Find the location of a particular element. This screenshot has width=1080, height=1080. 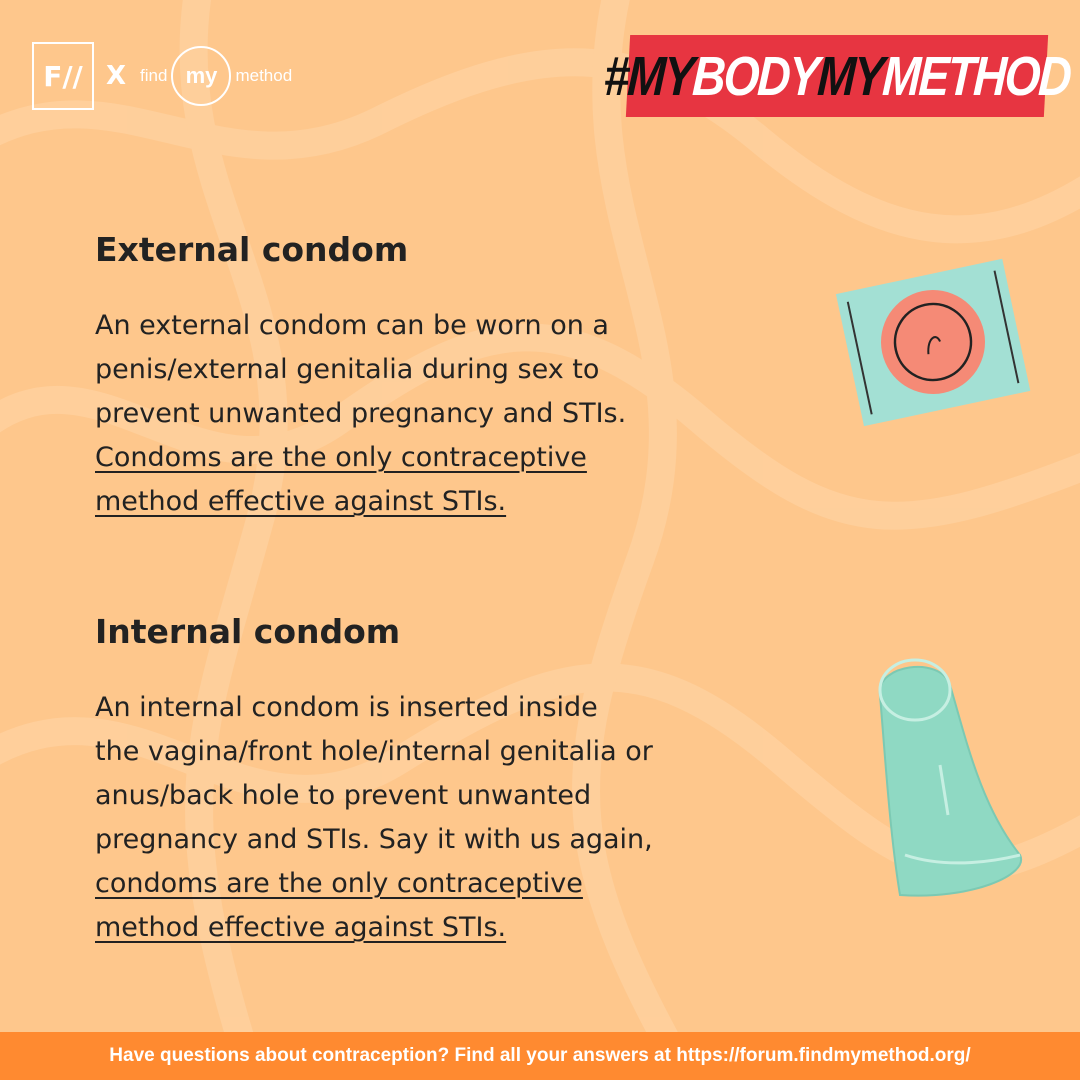

logo-find: find is located at coordinates (154, 75).